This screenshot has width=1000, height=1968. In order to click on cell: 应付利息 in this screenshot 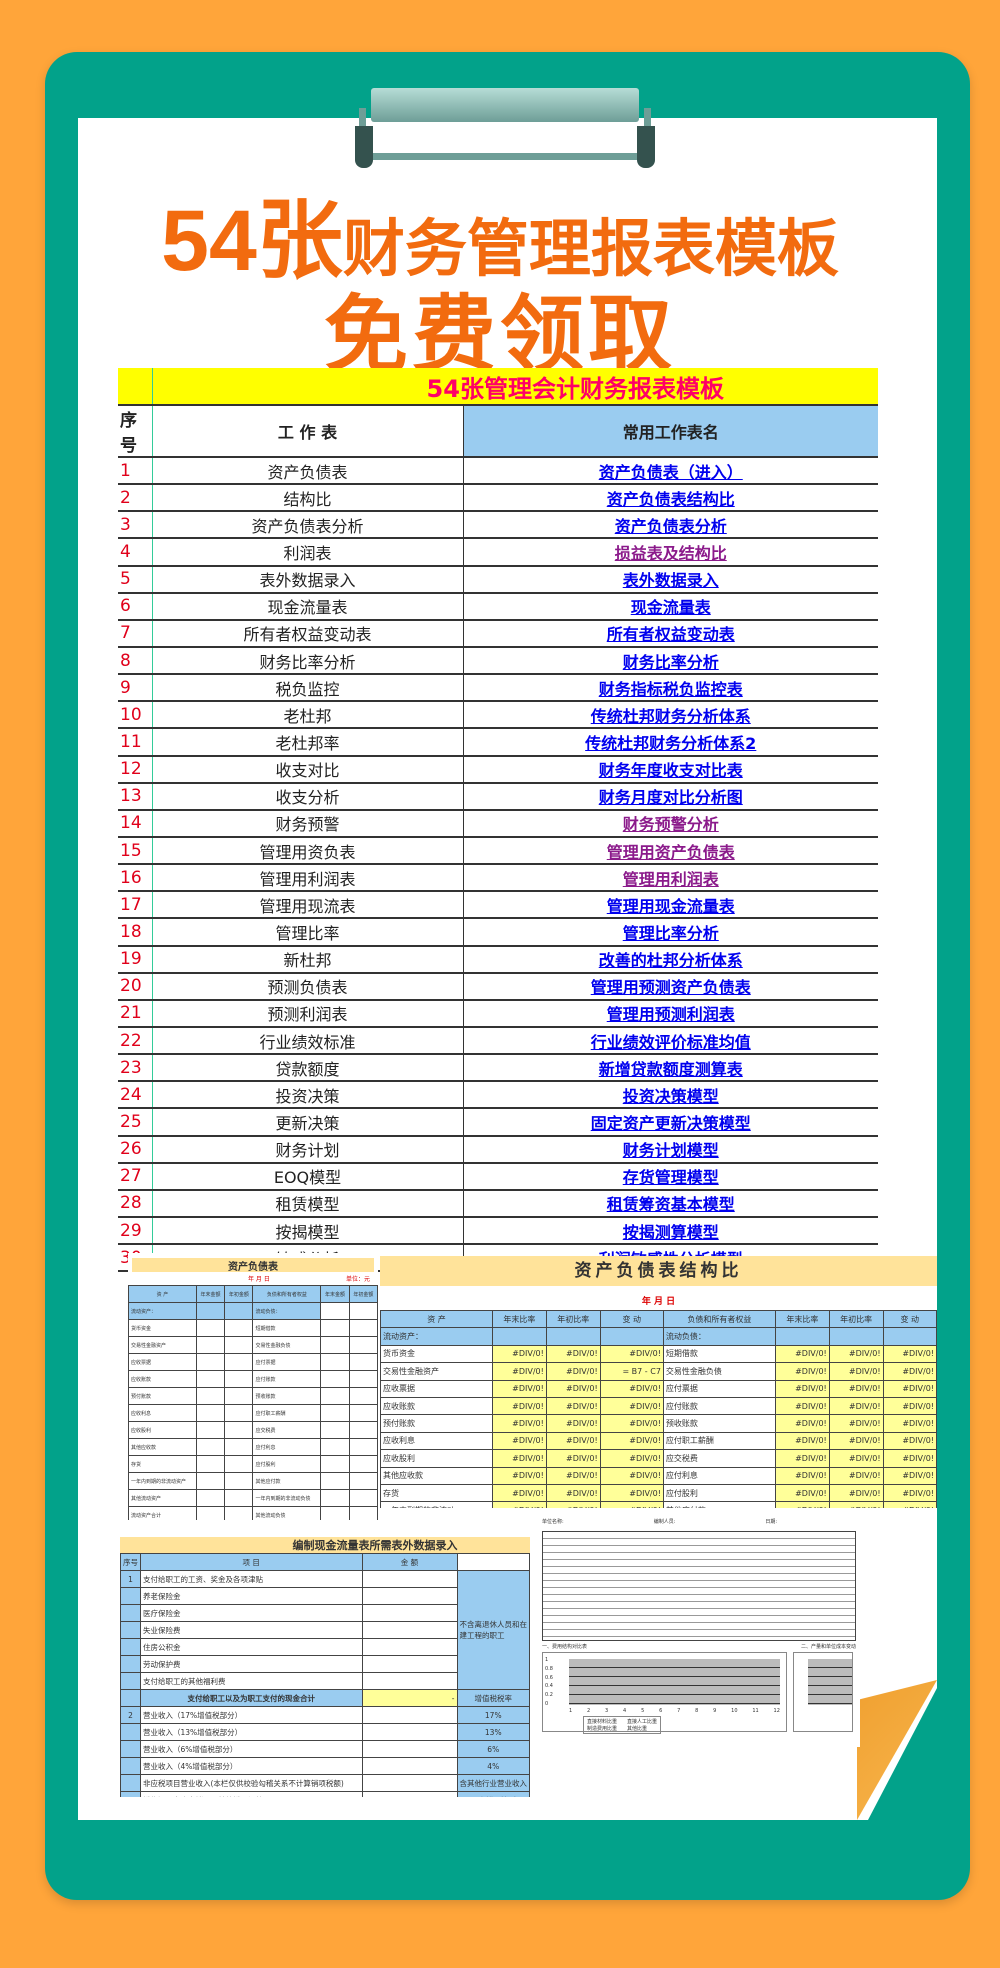, I will do `click(287, 1447)`.